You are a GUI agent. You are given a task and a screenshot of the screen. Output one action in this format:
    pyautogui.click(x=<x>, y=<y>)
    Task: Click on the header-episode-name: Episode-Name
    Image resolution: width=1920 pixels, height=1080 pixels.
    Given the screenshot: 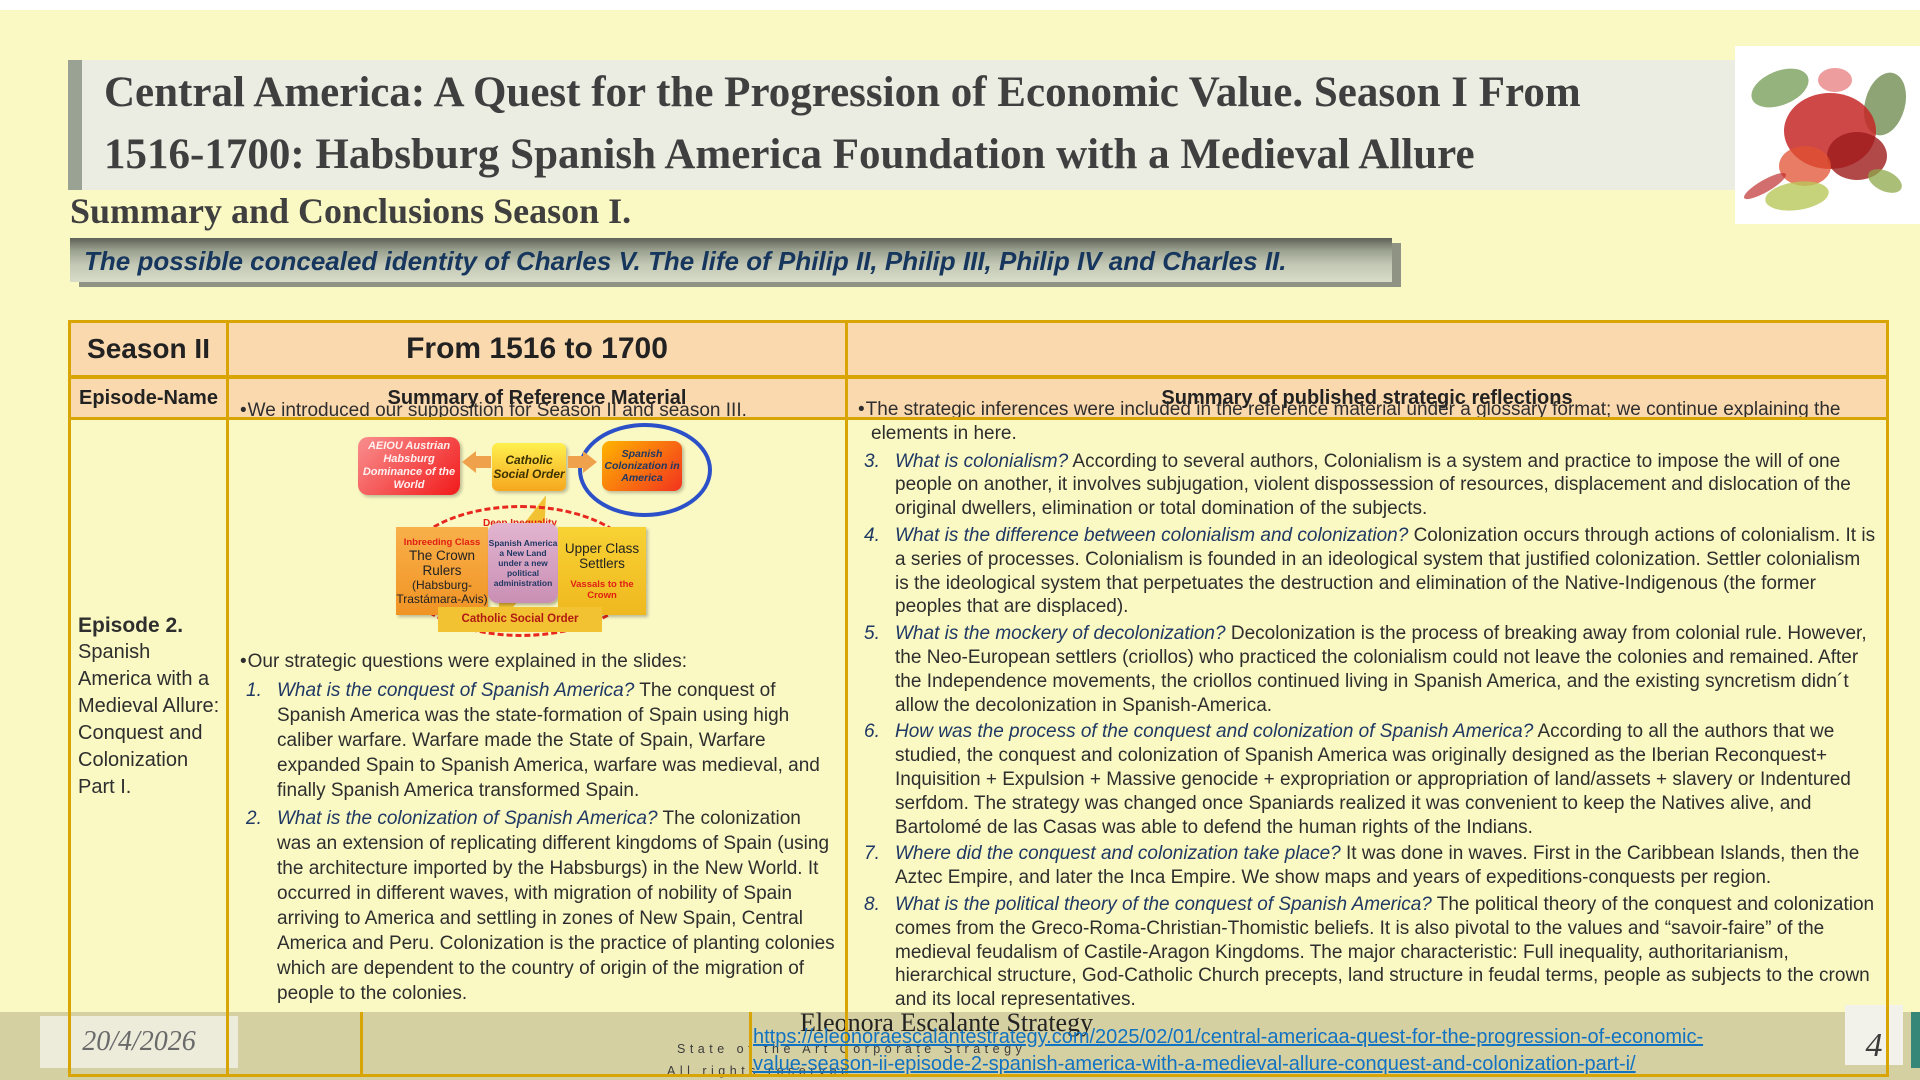 What is the action you would take?
    pyautogui.click(x=148, y=398)
    